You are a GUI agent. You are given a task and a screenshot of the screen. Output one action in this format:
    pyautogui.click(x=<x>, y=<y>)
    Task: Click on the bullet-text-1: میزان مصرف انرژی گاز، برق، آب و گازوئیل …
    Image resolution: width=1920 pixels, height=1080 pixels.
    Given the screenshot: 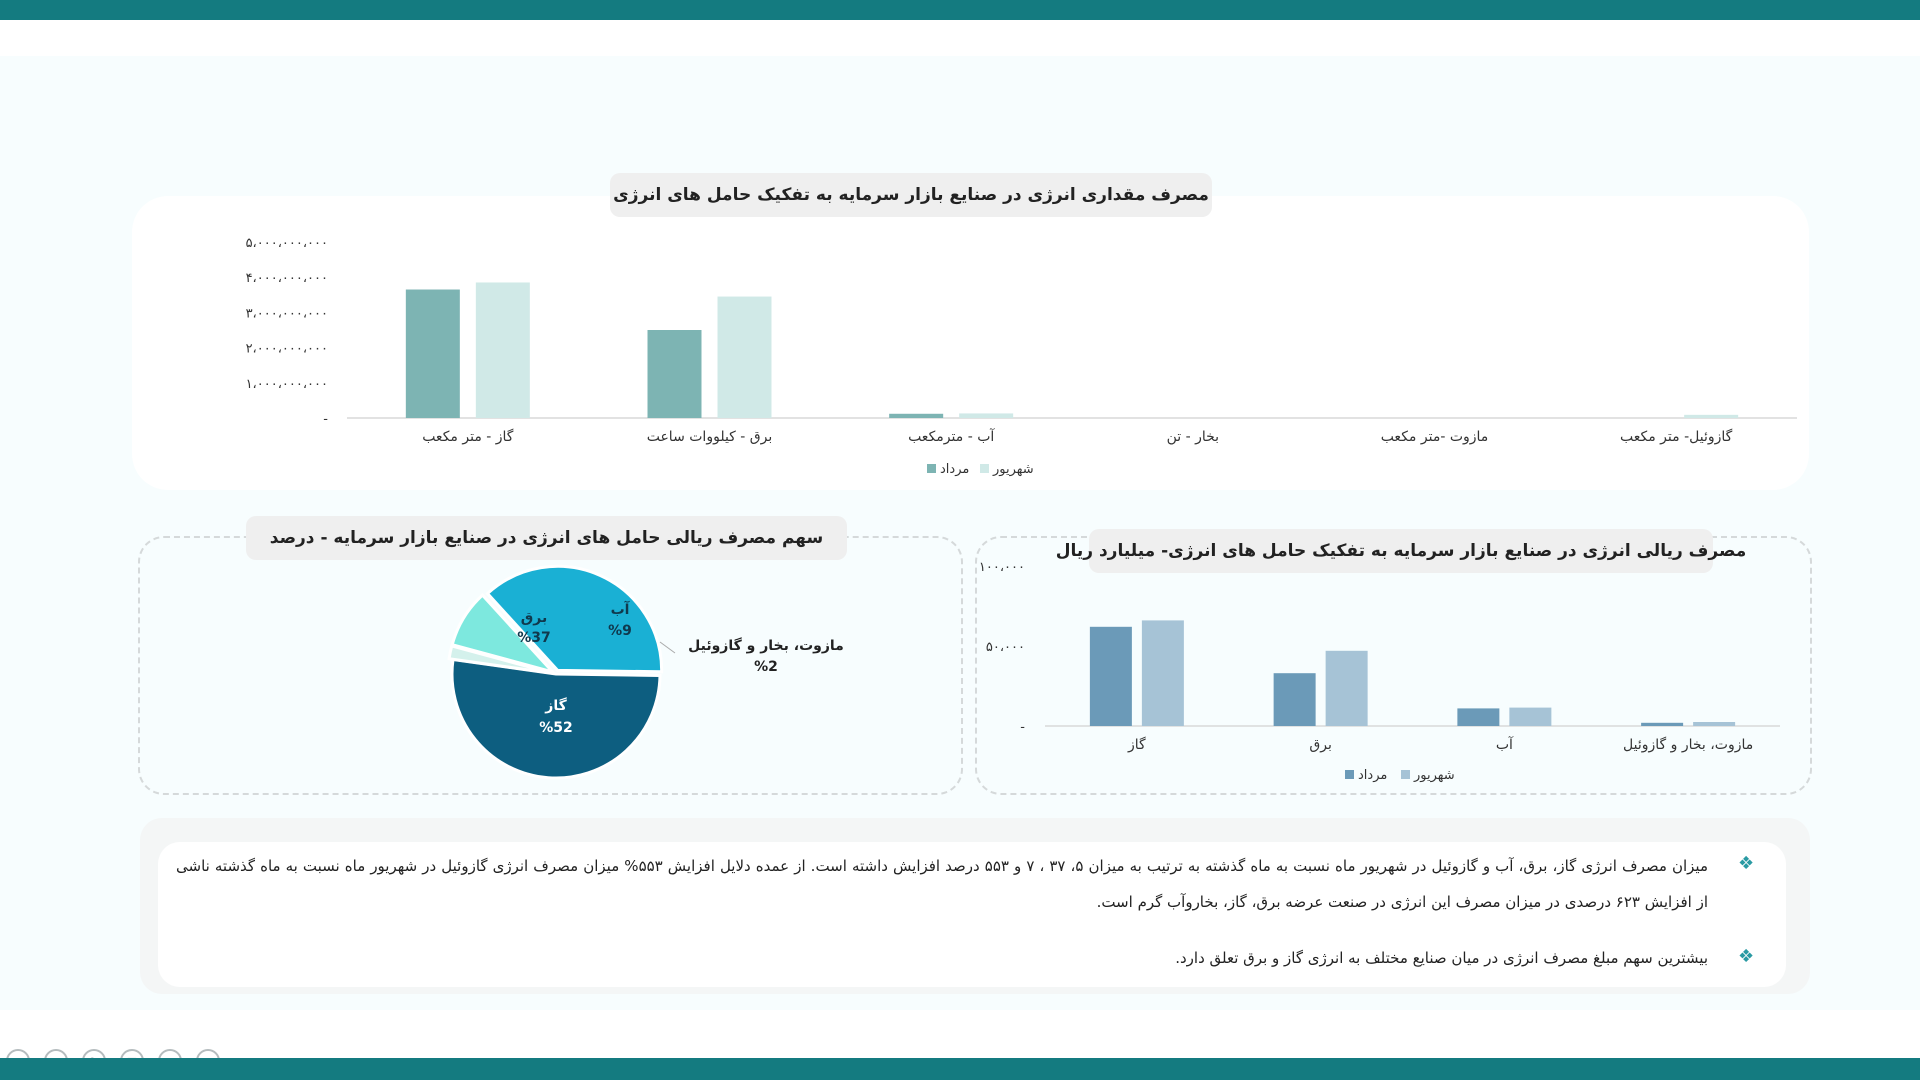 What is the action you would take?
    pyautogui.click(x=942, y=884)
    